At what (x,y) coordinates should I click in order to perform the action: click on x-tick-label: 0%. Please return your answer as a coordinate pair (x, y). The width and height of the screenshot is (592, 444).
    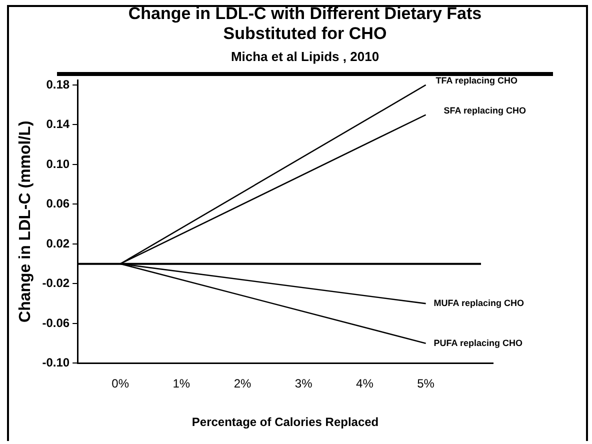
    Looking at the image, I should click on (121, 383).